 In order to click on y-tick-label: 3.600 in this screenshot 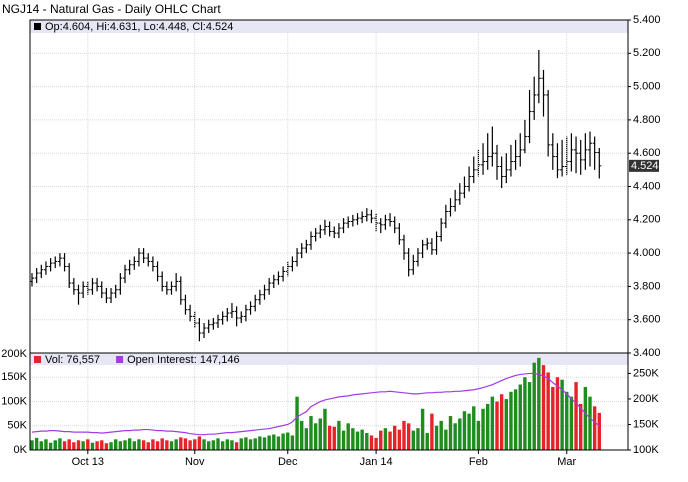, I will do `click(647, 320)`.